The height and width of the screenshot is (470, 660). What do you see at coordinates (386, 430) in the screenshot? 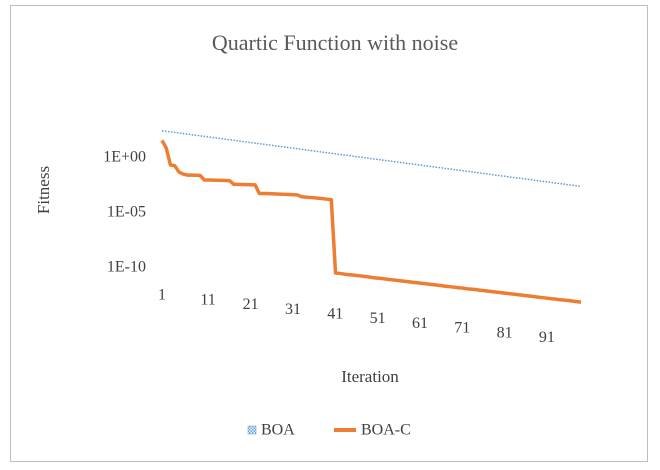
I see `legend-label: BOA-C` at bounding box center [386, 430].